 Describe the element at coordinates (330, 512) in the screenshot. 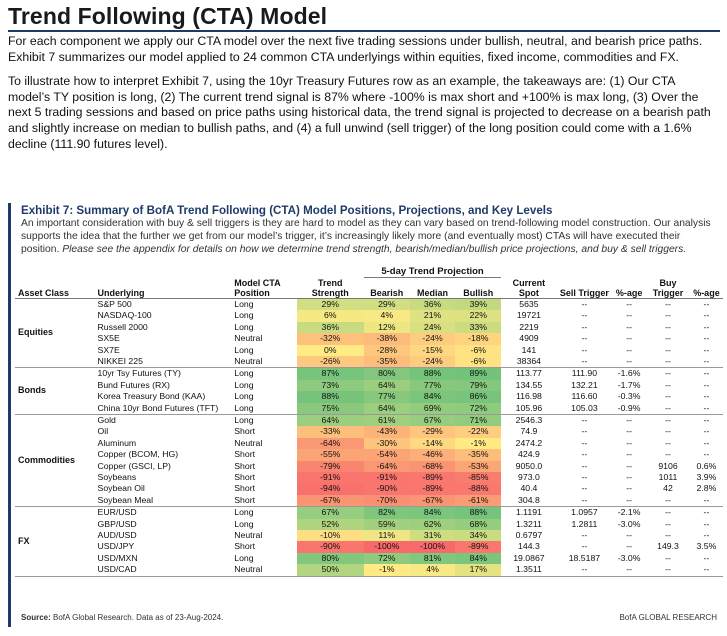

I see `cell-trend-strength: 67%` at that location.